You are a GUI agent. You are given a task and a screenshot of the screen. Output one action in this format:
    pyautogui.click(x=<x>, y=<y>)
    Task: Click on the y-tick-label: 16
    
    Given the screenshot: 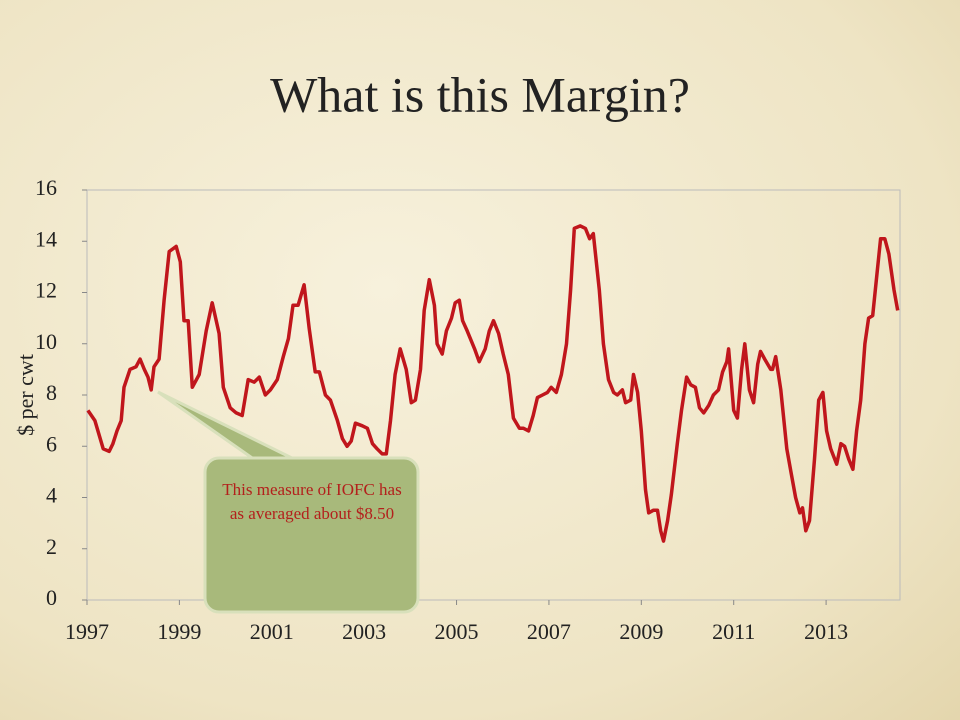 What is the action you would take?
    pyautogui.click(x=46, y=187)
    